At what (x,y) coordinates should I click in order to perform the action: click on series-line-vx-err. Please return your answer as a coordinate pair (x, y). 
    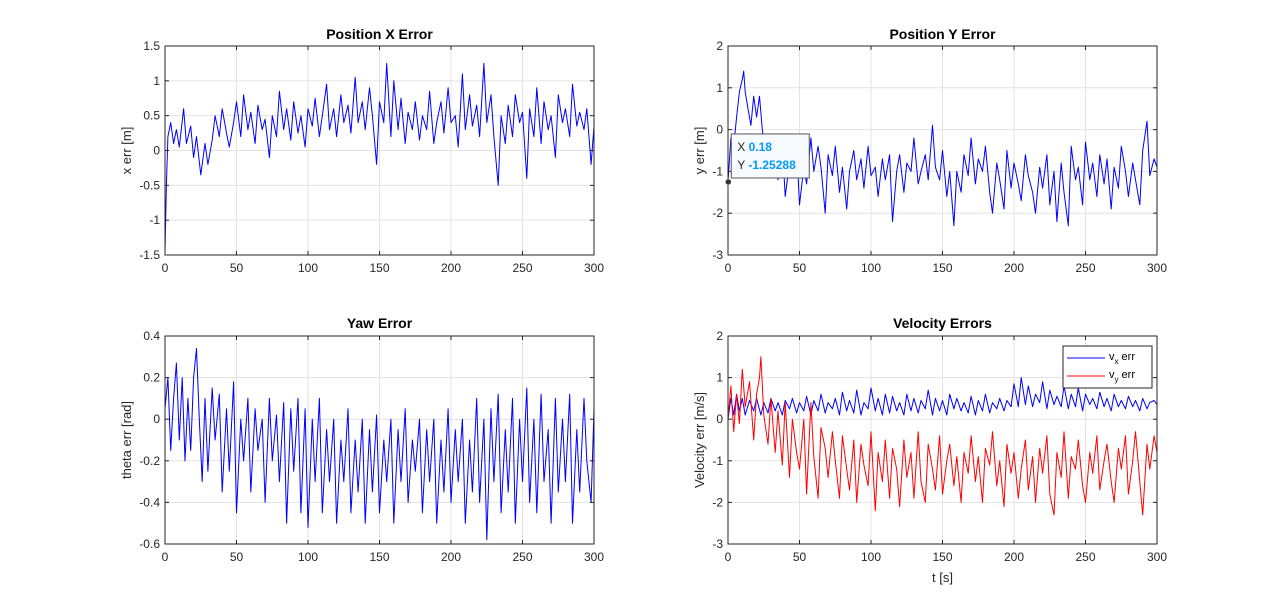
    Looking at the image, I should click on (942, 398).